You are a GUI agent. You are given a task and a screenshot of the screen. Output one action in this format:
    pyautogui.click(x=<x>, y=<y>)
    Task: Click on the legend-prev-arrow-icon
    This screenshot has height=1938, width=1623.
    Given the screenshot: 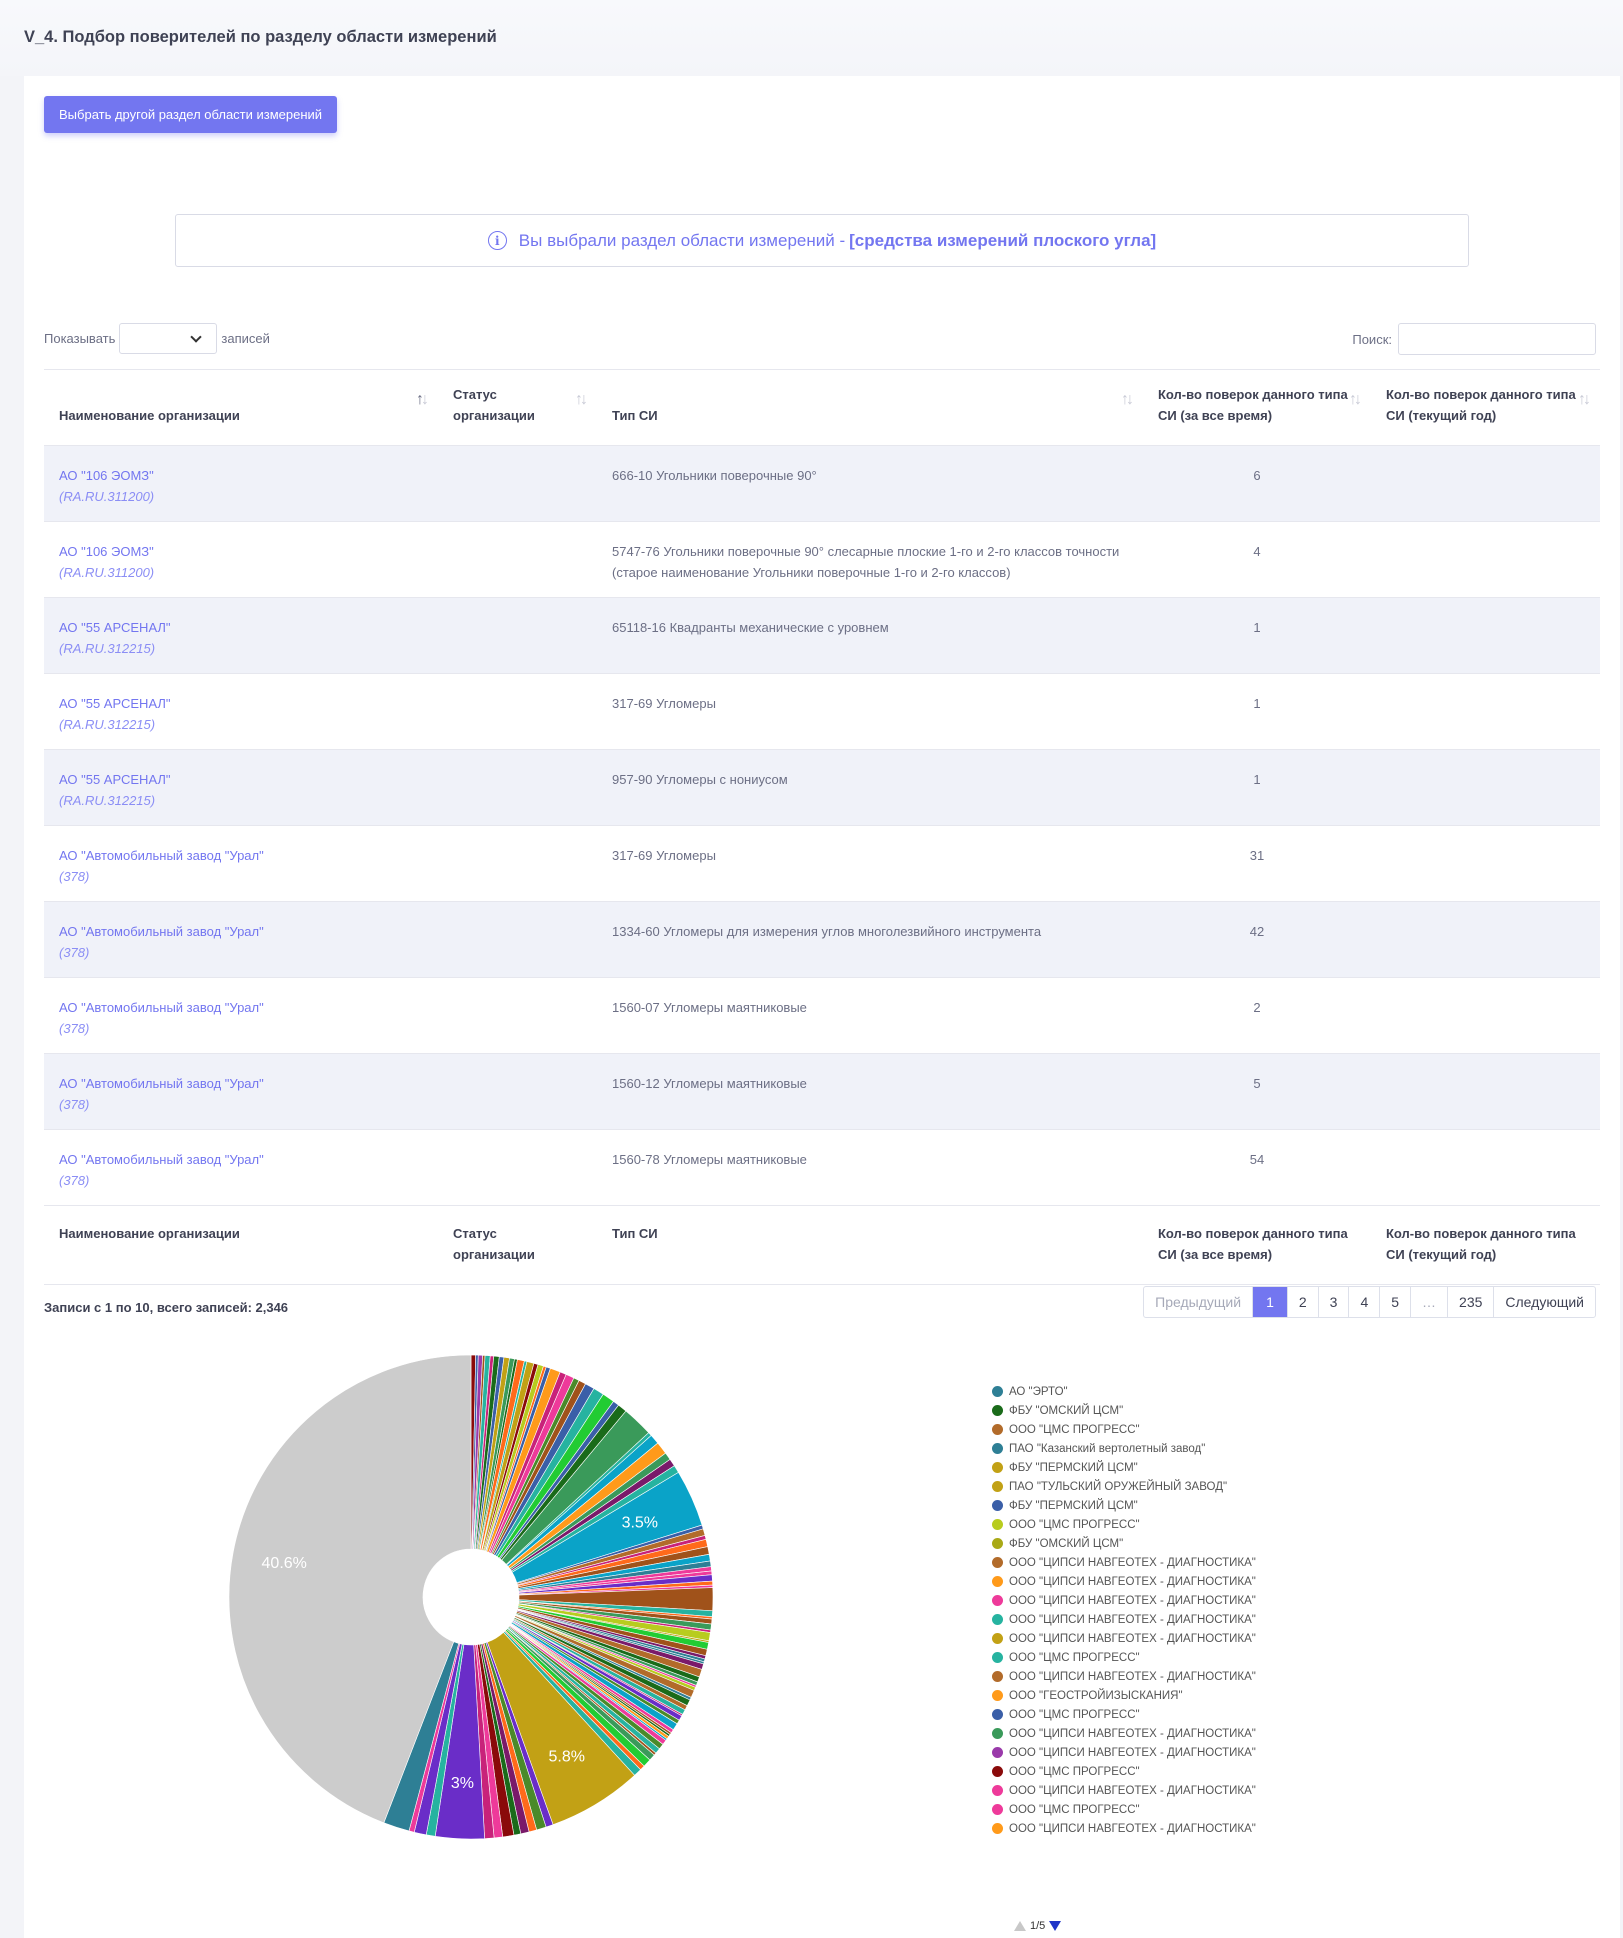 What is the action you would take?
    pyautogui.click(x=1020, y=1926)
    